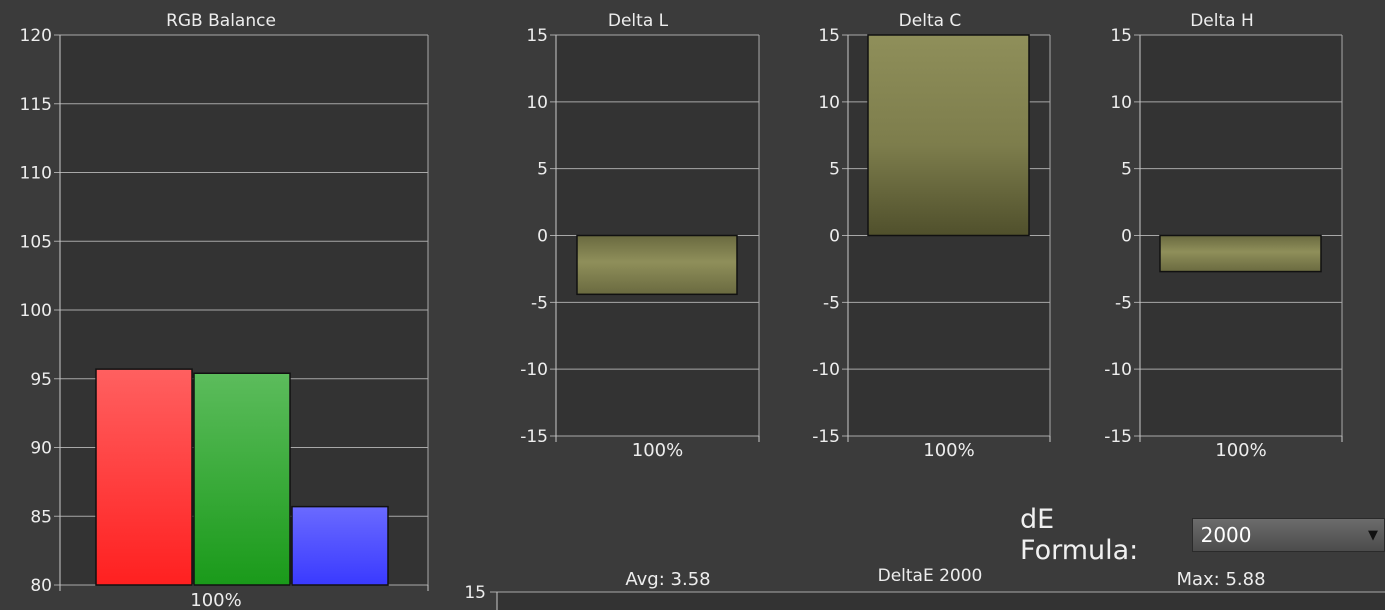  Describe the element at coordinates (1118, 370) in the screenshot. I see `chart4-ytick-label: -10` at that location.